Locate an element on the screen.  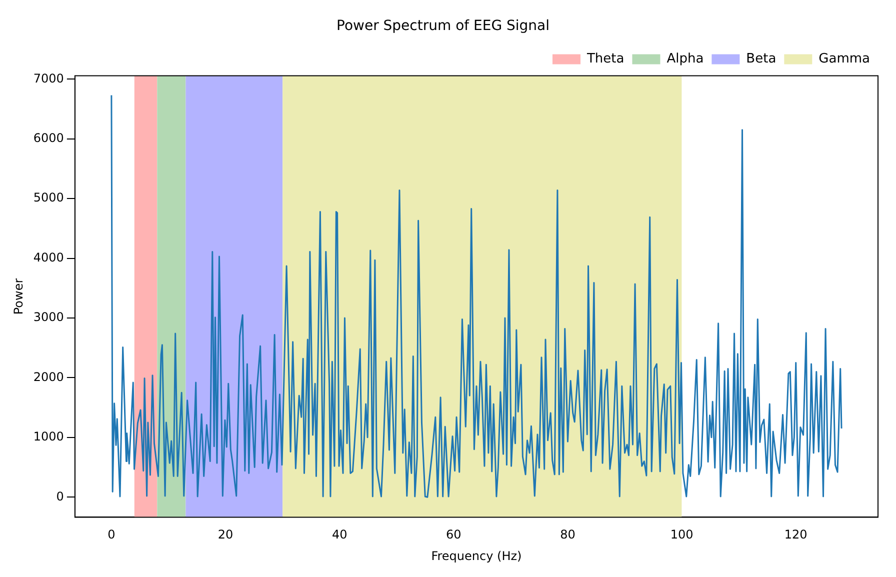
y-tick-label: 7000 is located at coordinates (48, 78).